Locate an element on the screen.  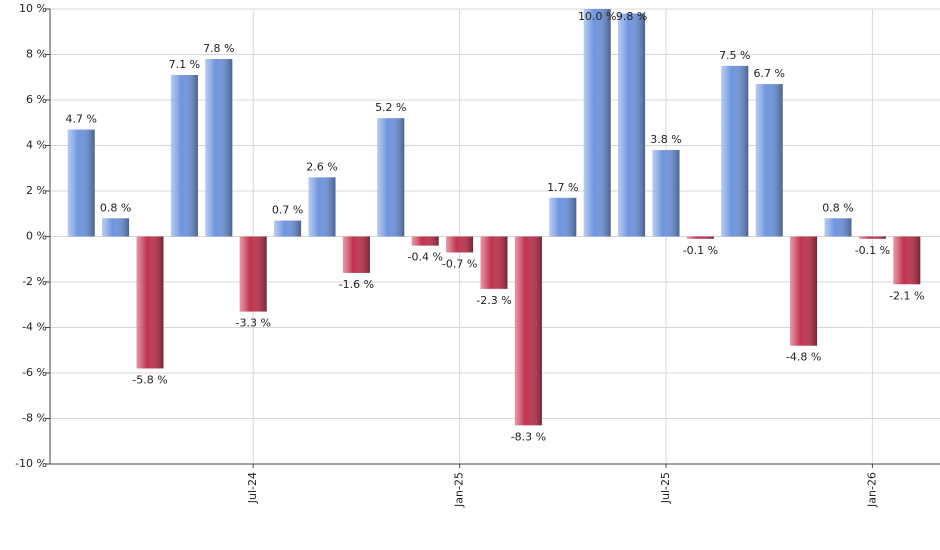
value-label: 2.6 % is located at coordinates (321, 166).